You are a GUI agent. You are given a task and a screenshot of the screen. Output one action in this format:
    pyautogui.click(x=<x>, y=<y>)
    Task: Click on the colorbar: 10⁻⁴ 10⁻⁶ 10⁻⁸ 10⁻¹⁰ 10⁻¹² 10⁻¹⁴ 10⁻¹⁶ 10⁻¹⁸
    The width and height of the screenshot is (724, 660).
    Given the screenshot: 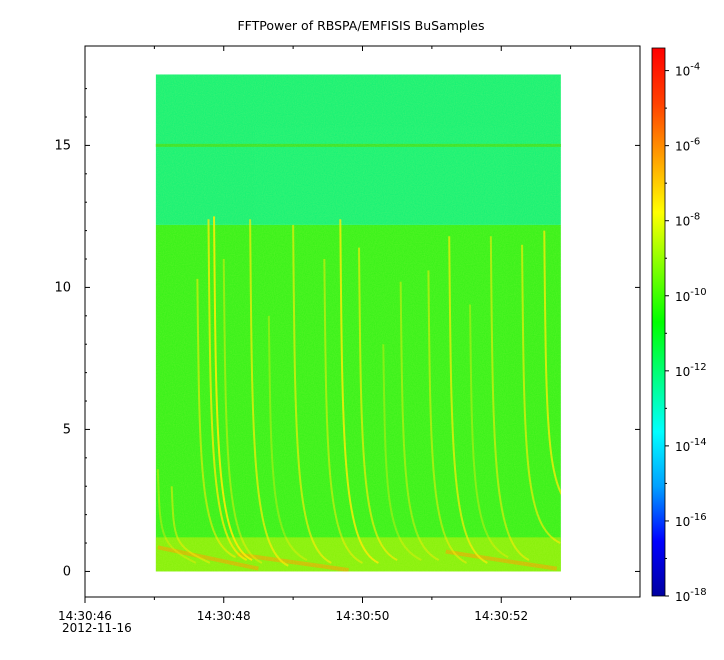 What is the action you would take?
    pyautogui.click(x=679, y=325)
    